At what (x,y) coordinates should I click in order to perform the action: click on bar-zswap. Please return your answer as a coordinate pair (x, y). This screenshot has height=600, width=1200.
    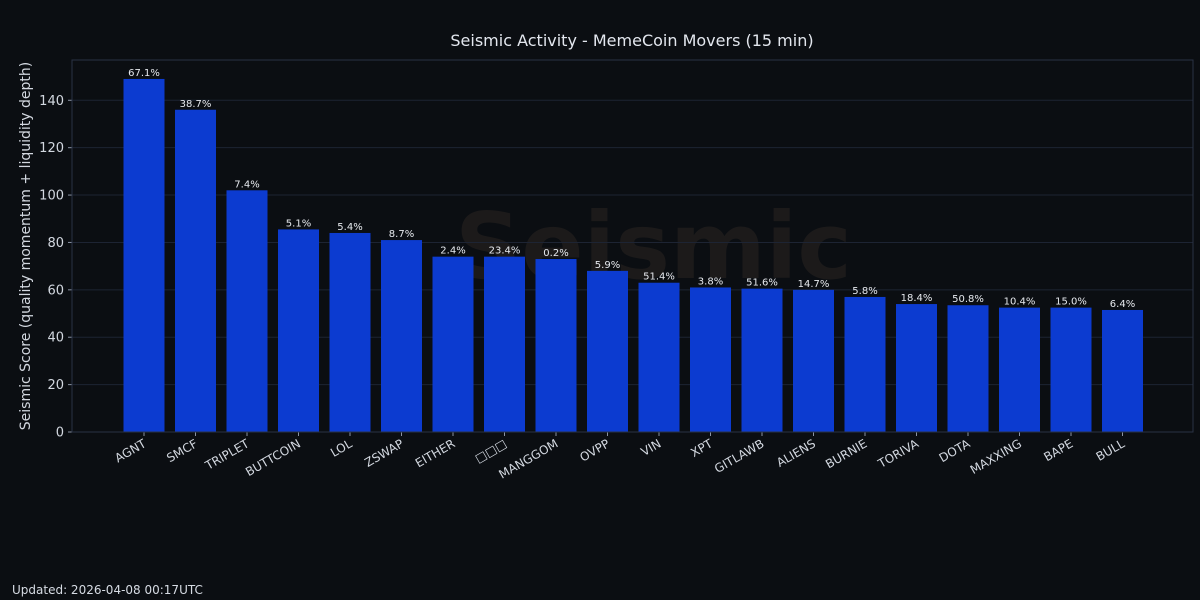
    Looking at the image, I should click on (401, 336).